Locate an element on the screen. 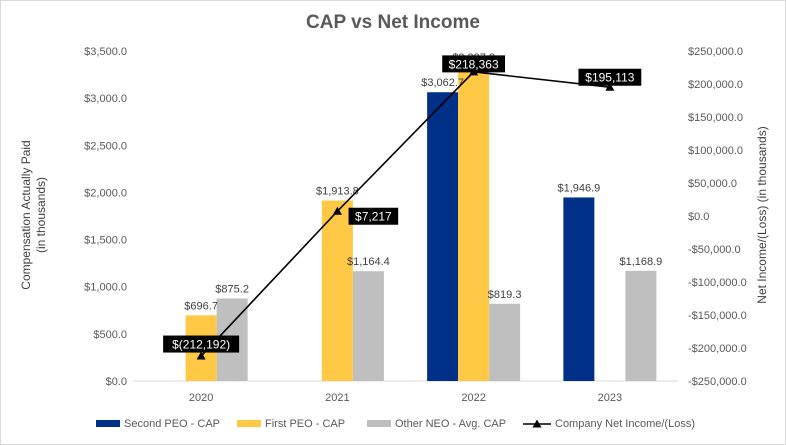  y2-tick-label: $200,000.0 is located at coordinates (715, 85).